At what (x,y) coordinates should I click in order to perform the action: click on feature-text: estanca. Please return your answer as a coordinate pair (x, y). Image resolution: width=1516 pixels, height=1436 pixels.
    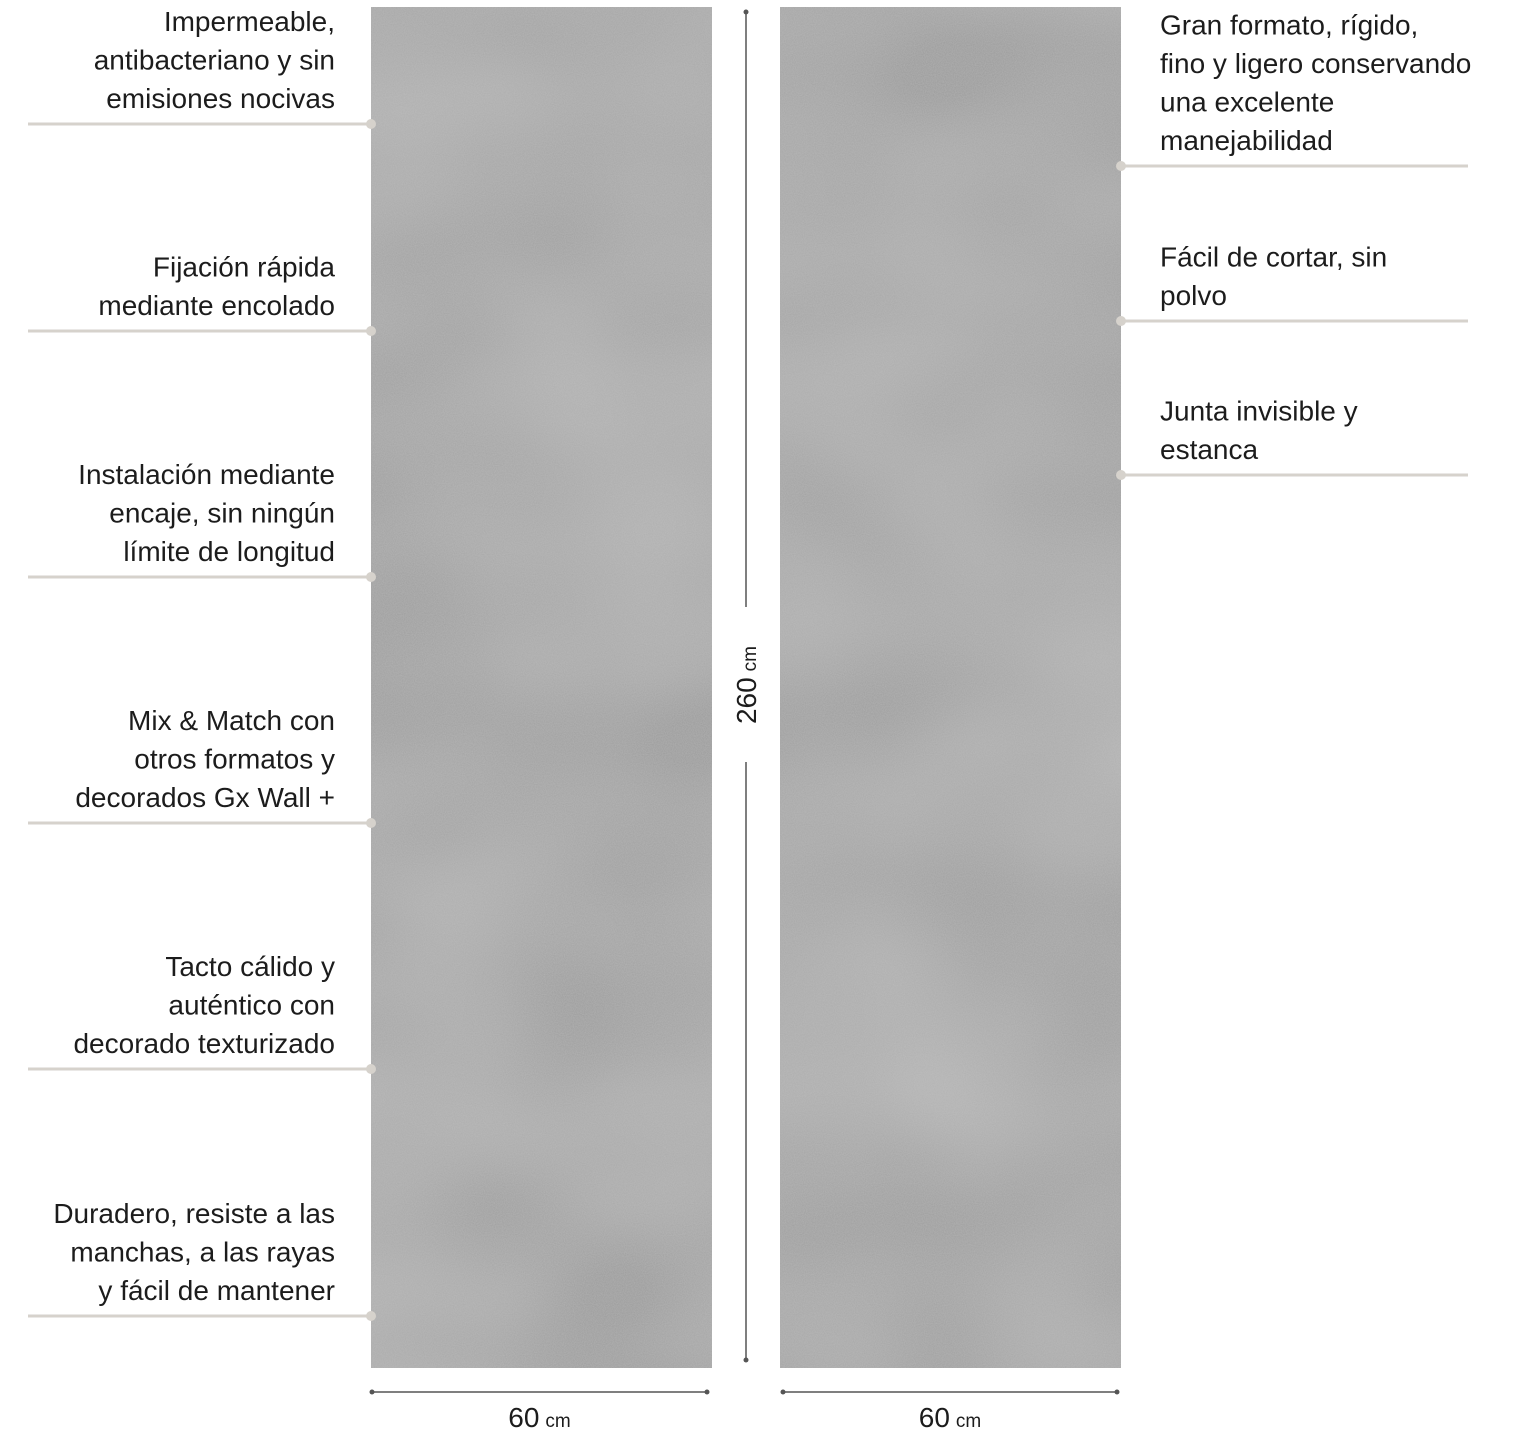
    Looking at the image, I should click on (1209, 449).